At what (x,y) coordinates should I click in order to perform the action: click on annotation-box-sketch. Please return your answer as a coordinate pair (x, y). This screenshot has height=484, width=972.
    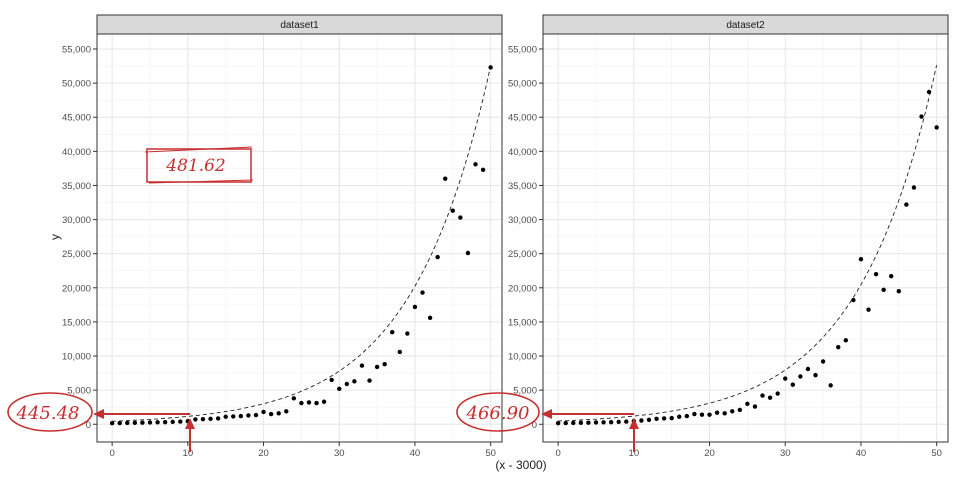
    Looking at the image, I should click on (199, 165).